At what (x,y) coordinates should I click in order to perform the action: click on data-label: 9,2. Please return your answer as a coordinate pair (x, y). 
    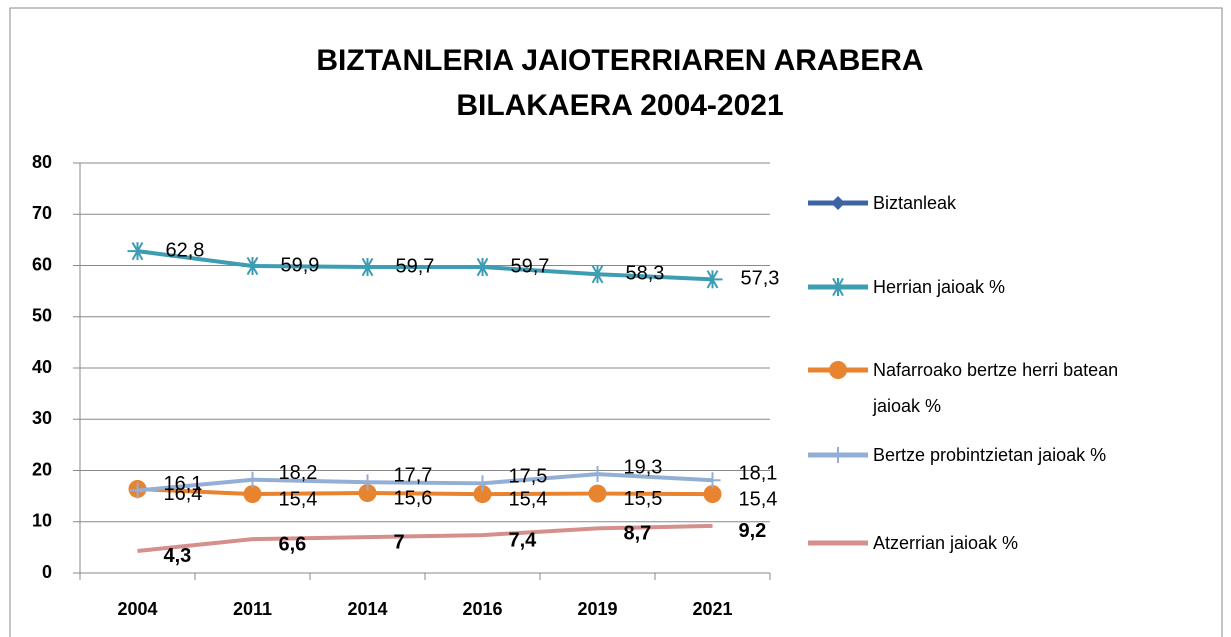
    Looking at the image, I should click on (753, 531).